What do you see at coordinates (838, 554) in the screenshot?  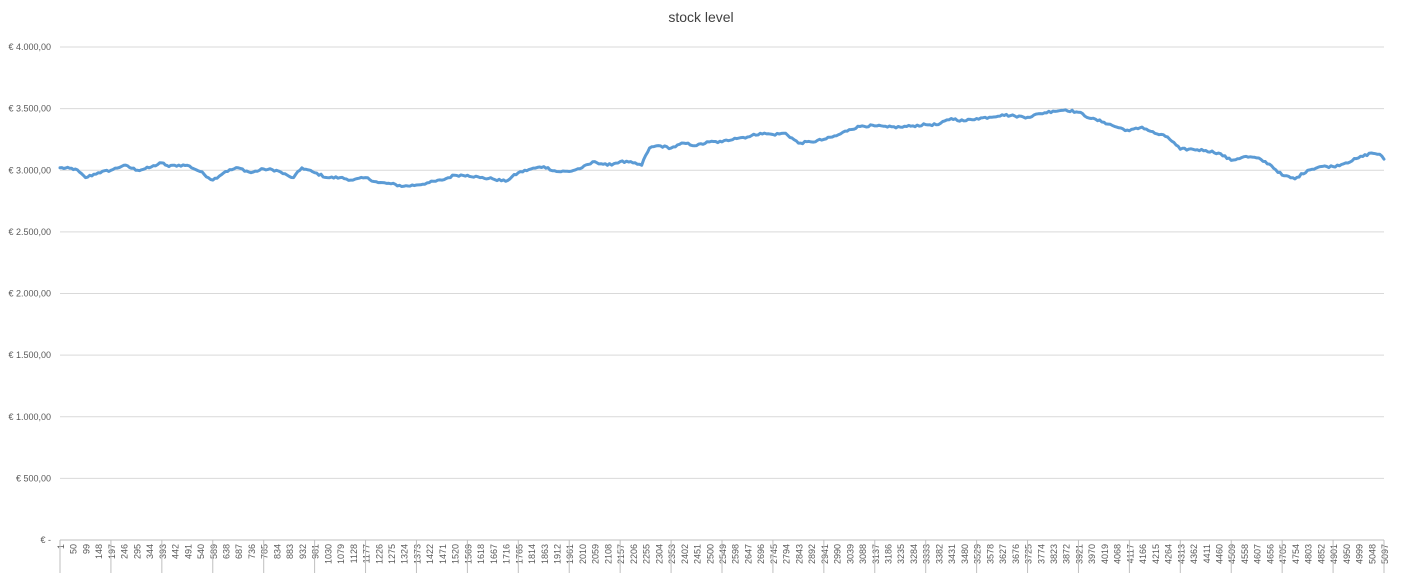 I see `x-tick-label: 2990` at bounding box center [838, 554].